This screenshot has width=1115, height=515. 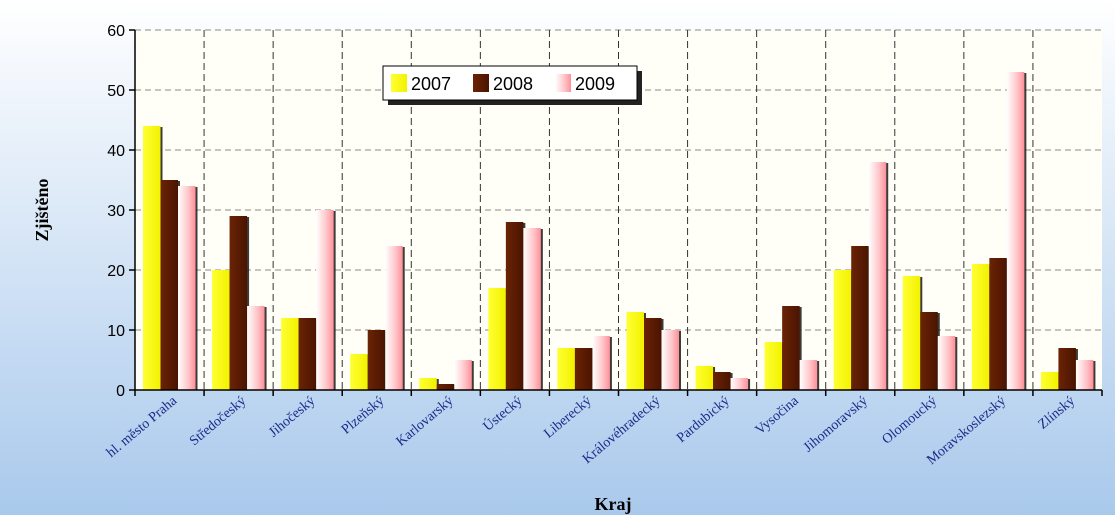 I want to click on x-axis-title: Kraj, so click(x=613, y=504).